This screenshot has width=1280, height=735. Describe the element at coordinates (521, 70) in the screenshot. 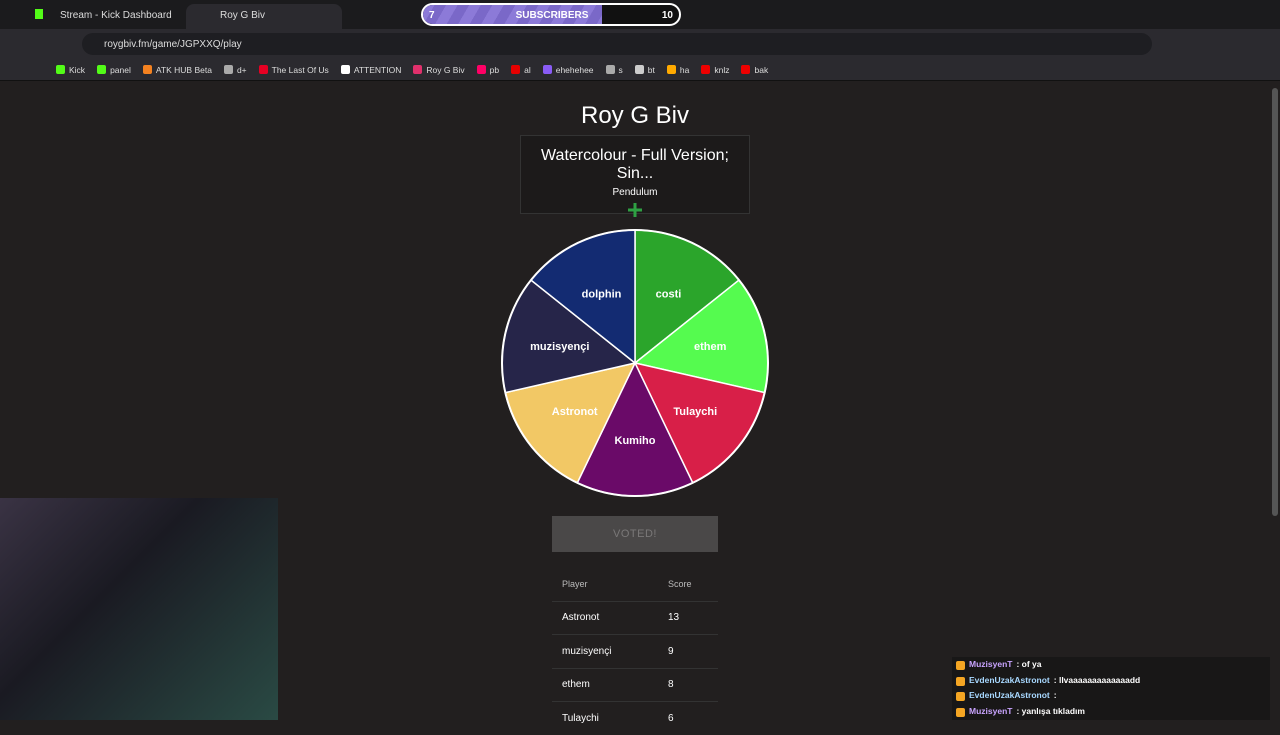

I see `bookmark: al` at that location.